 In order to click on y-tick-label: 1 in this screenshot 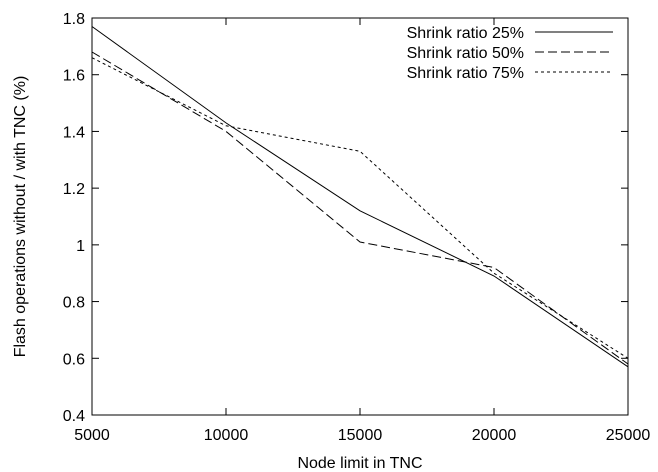, I will do `click(80, 246)`.